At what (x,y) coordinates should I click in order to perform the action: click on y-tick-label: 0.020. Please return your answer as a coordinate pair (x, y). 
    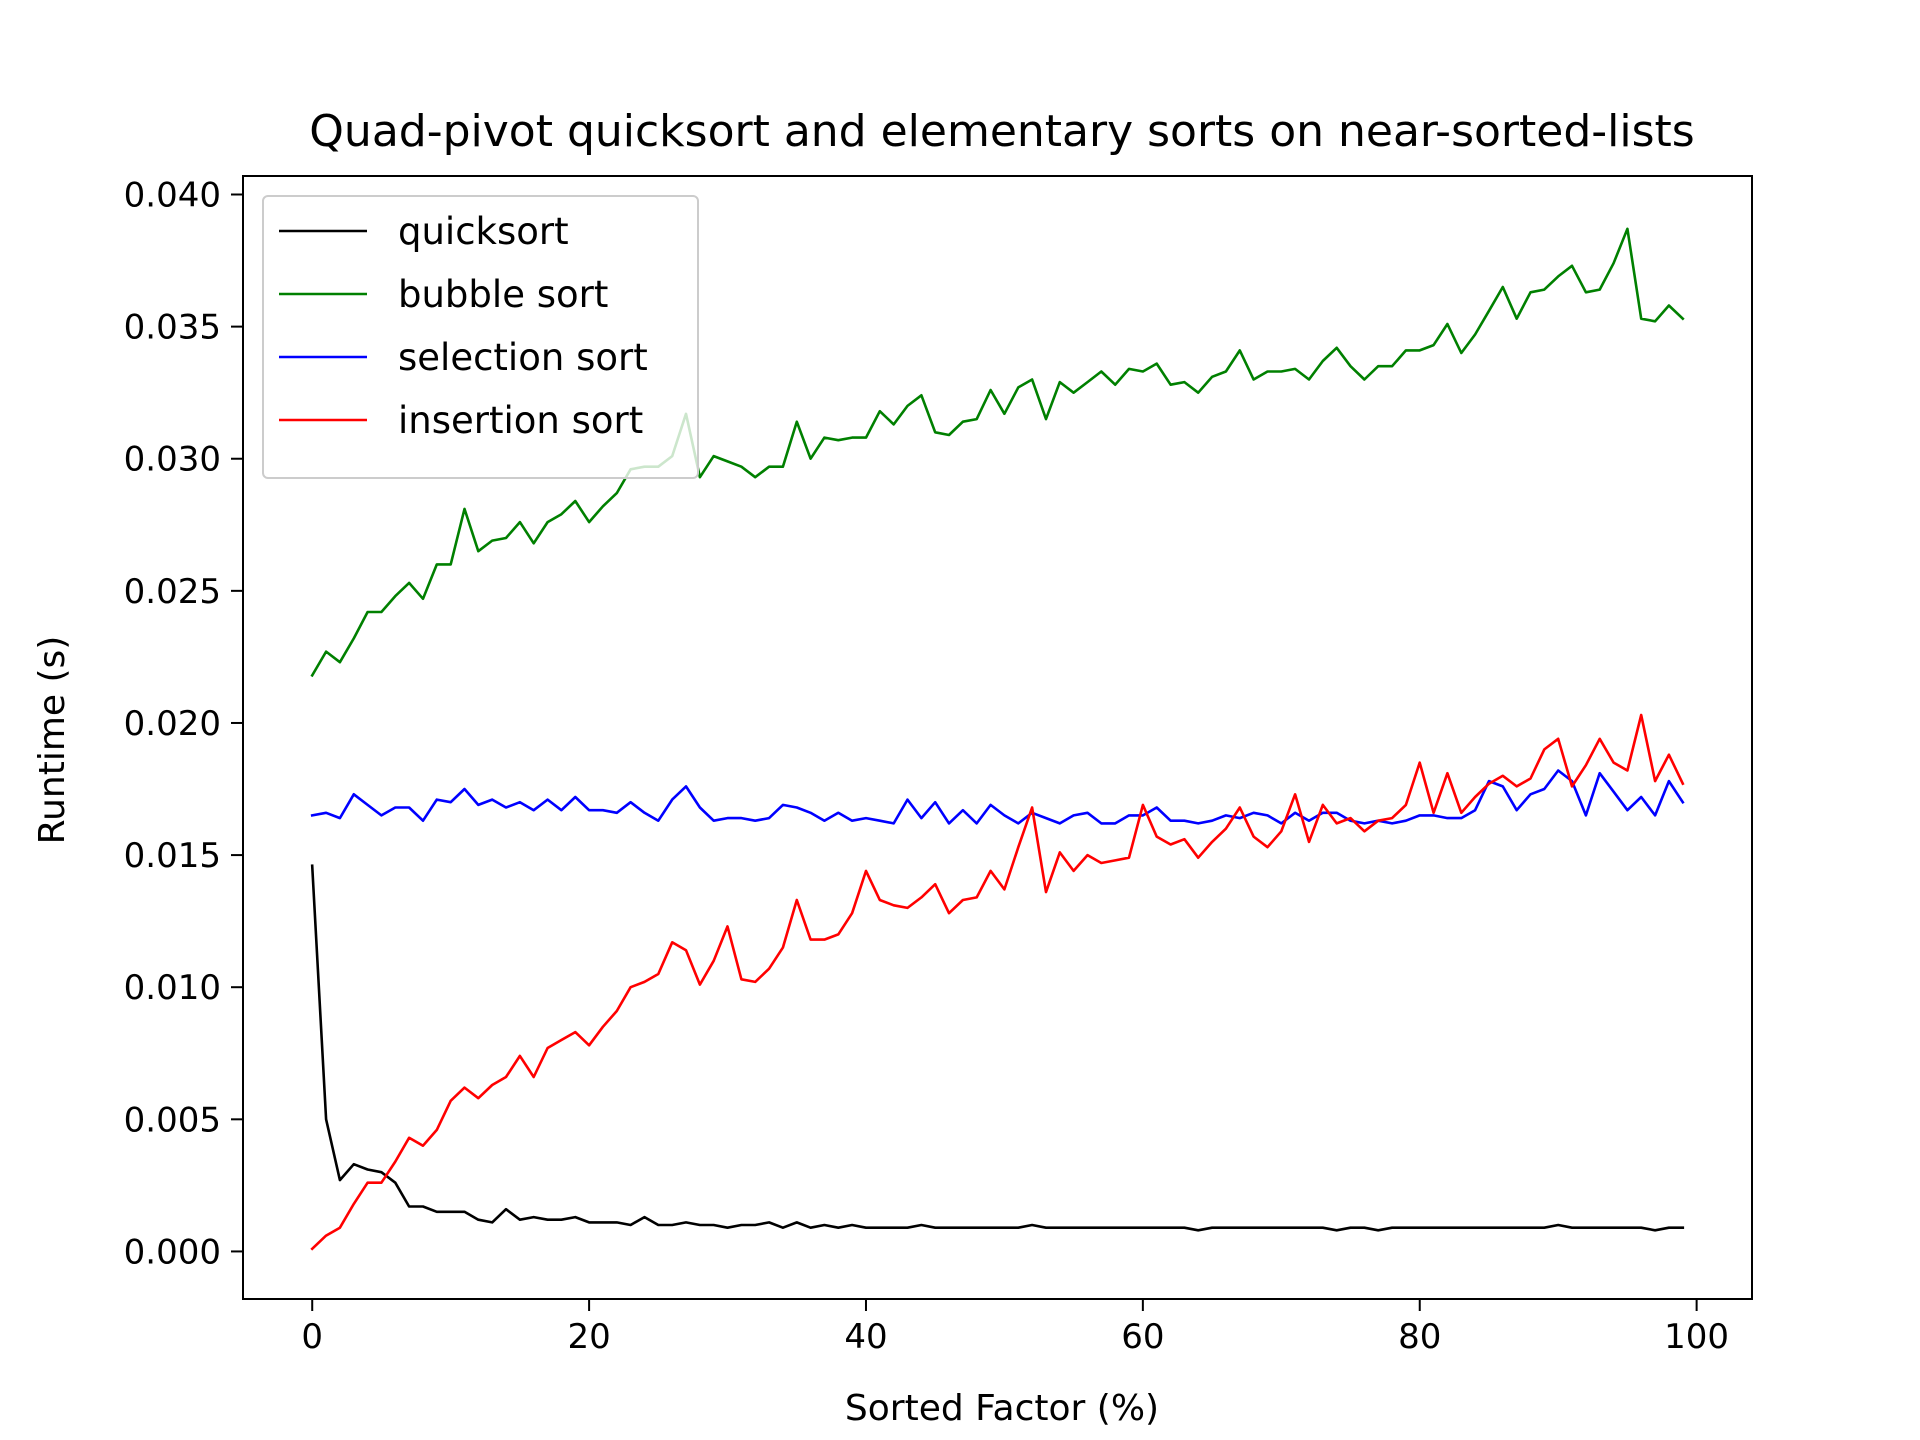
    Looking at the image, I should click on (172, 724).